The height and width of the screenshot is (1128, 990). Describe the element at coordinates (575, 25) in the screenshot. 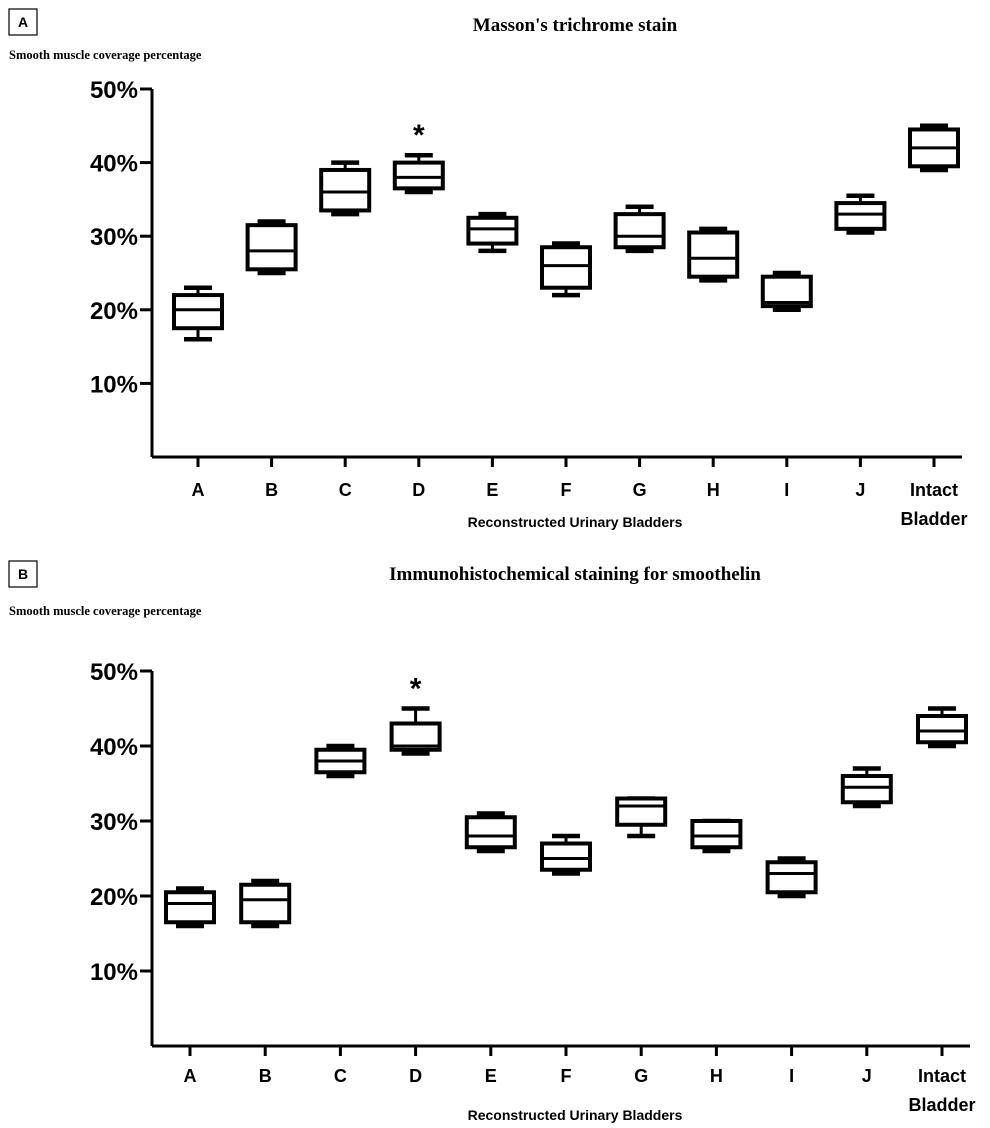

I see `chart-title: Masson's trichrome stain` at that location.